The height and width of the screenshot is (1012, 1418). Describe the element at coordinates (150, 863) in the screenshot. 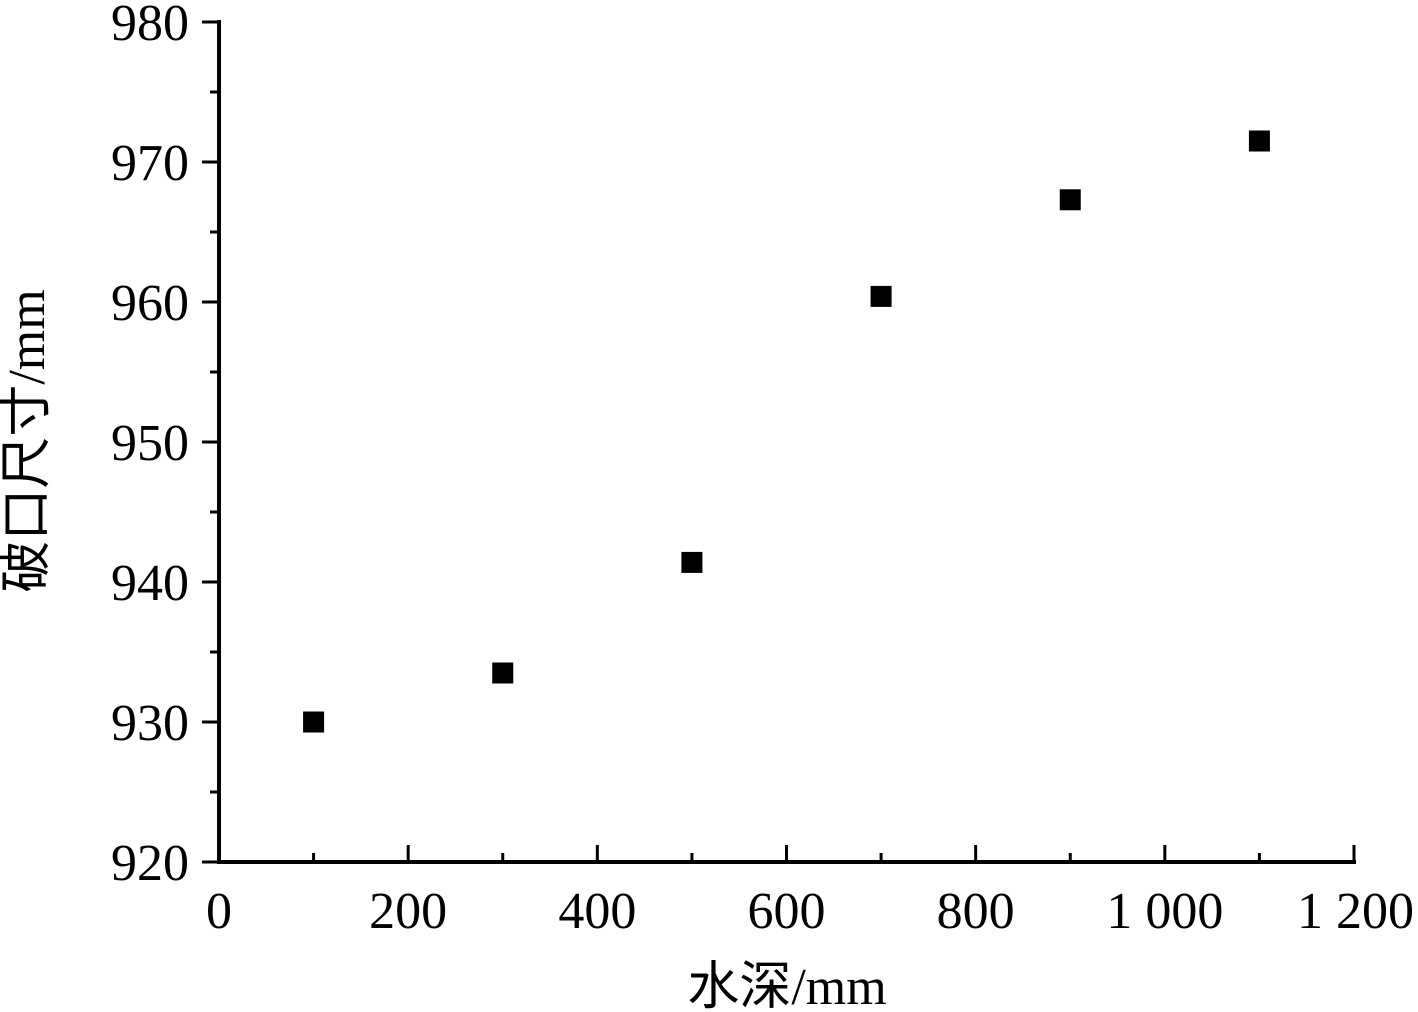

I see `y-tick-label: 920` at that location.